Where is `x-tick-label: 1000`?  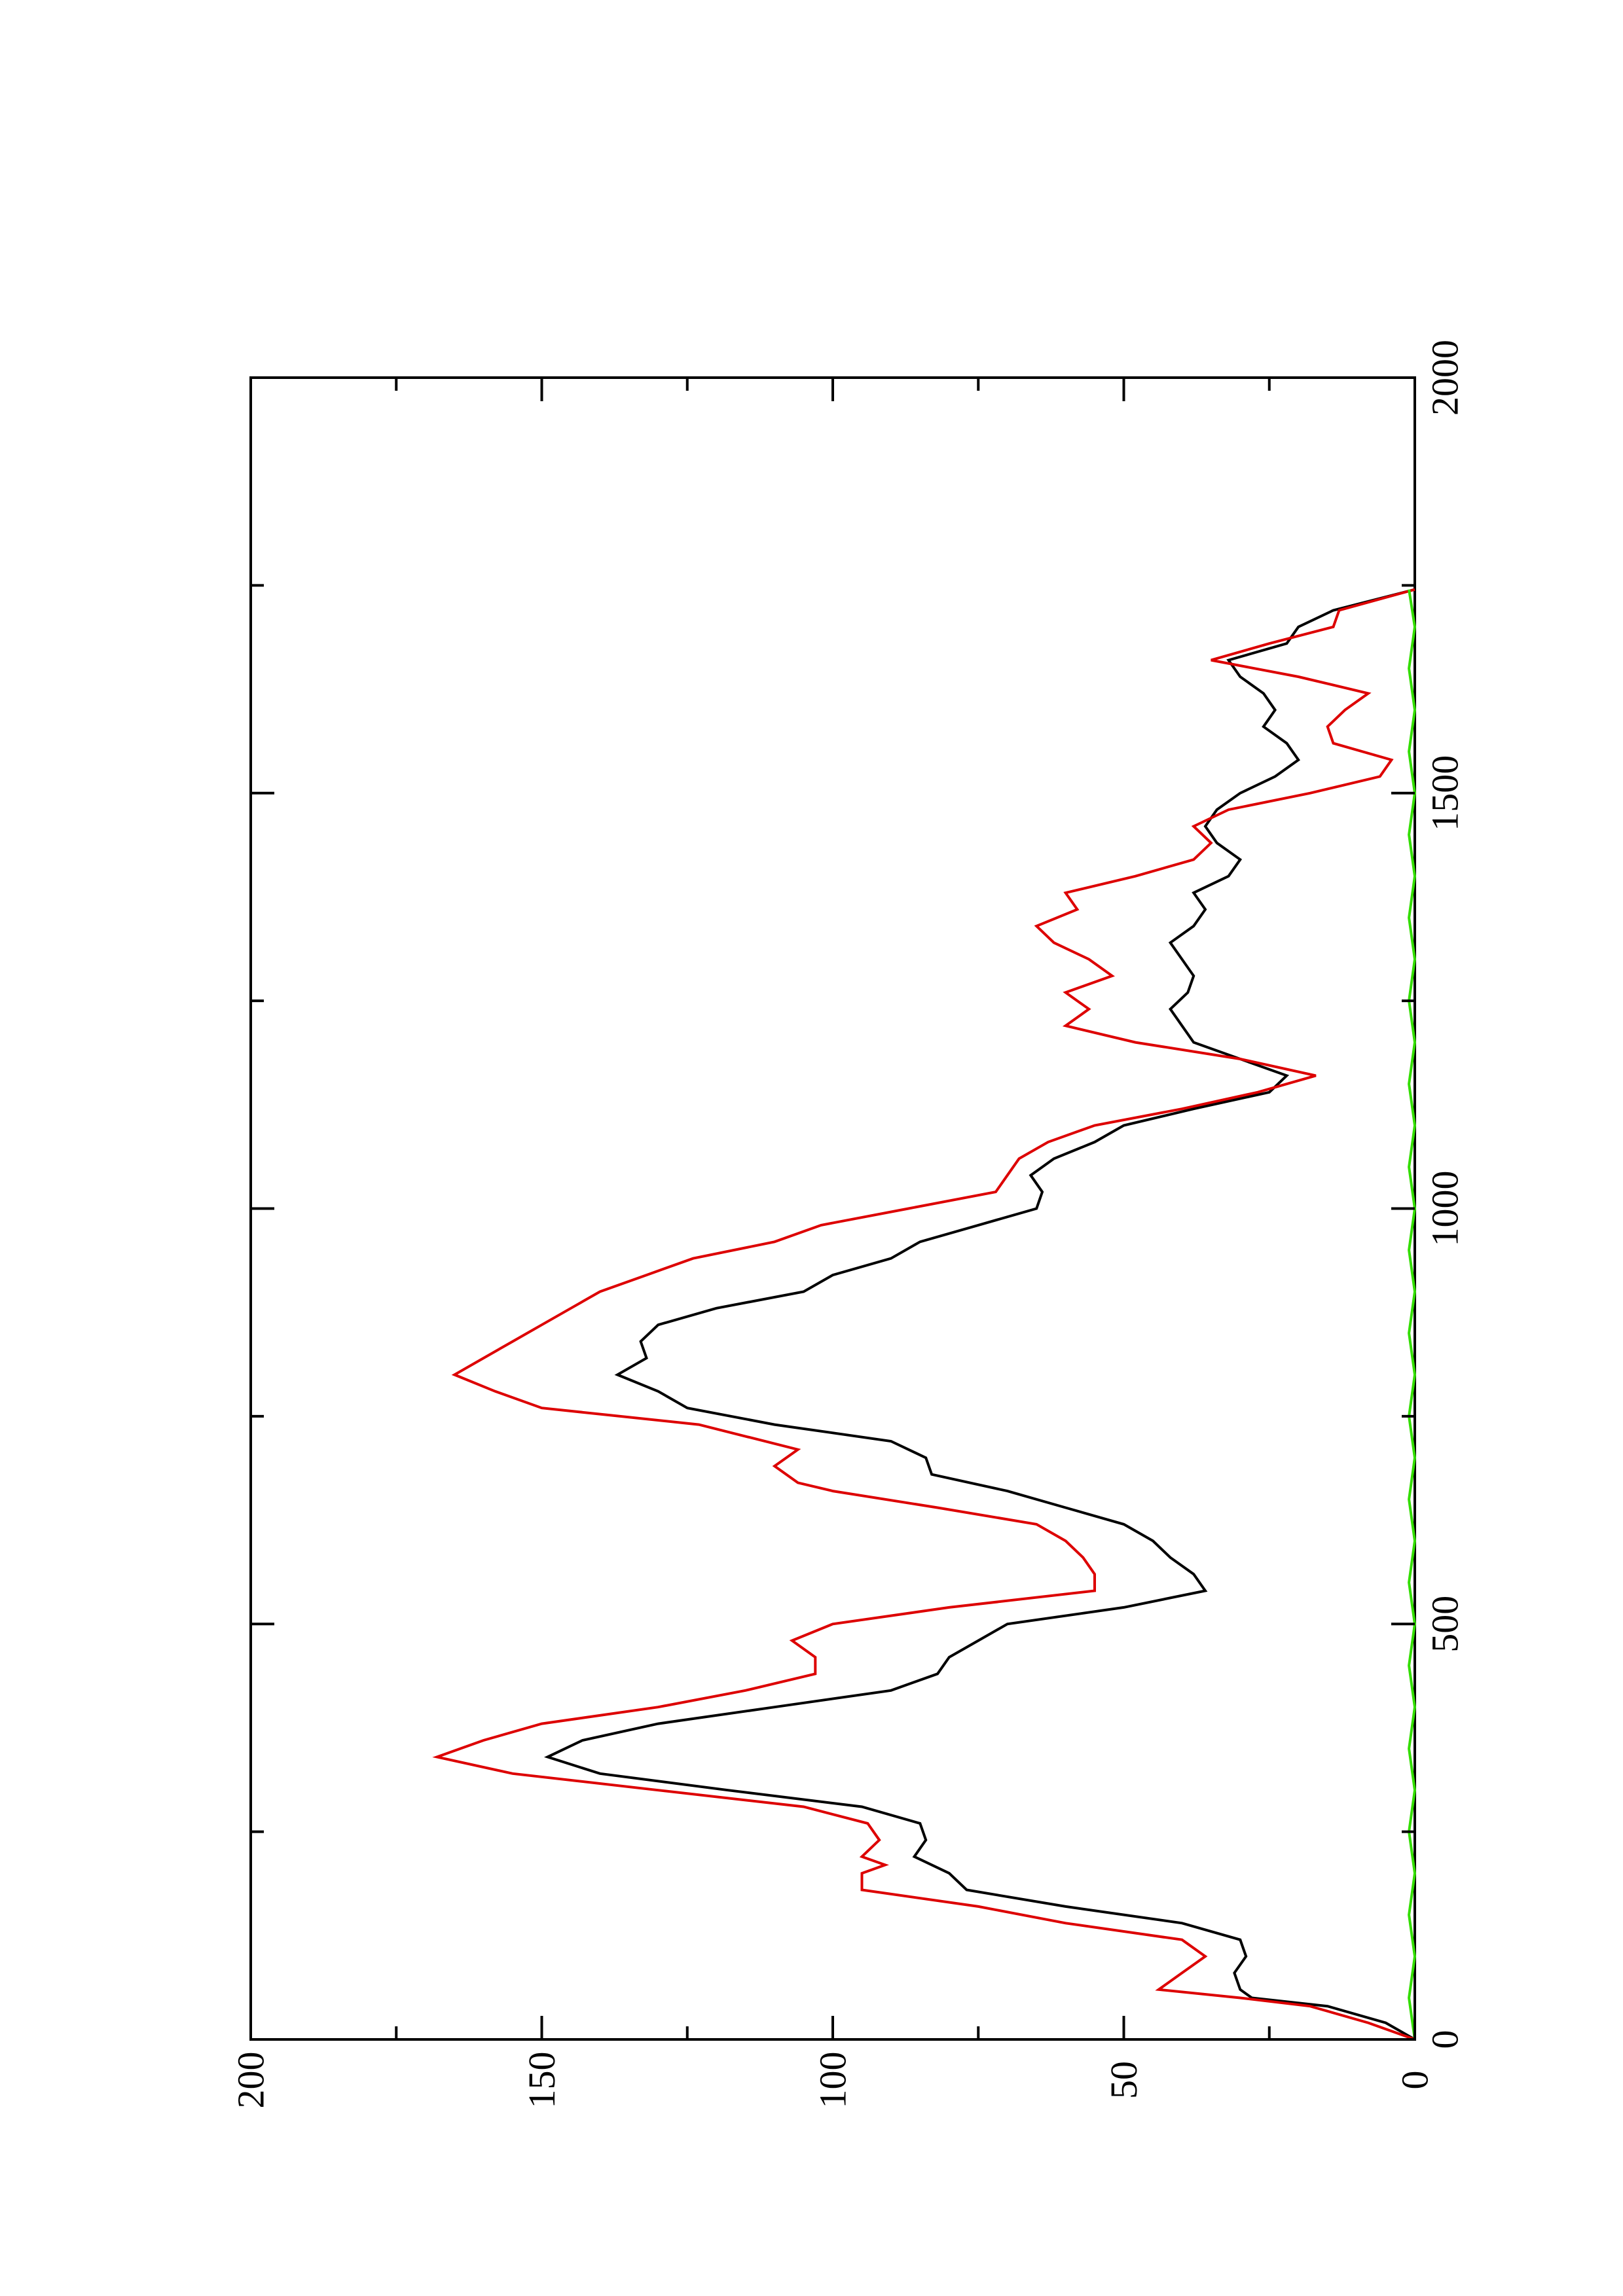 x-tick-label: 1000 is located at coordinates (1445, 1209).